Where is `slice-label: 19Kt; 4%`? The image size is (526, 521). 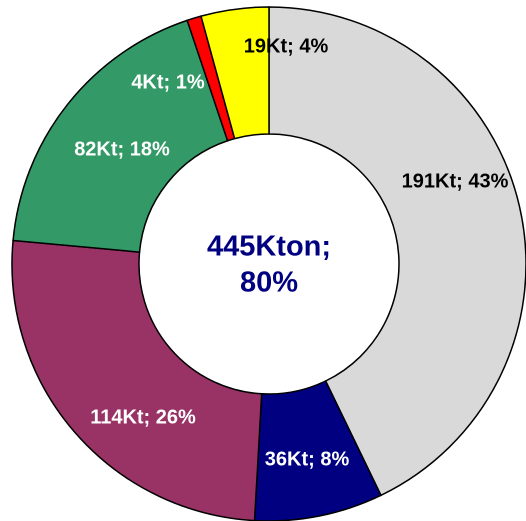
slice-label: 19Kt; 4% is located at coordinates (286, 46).